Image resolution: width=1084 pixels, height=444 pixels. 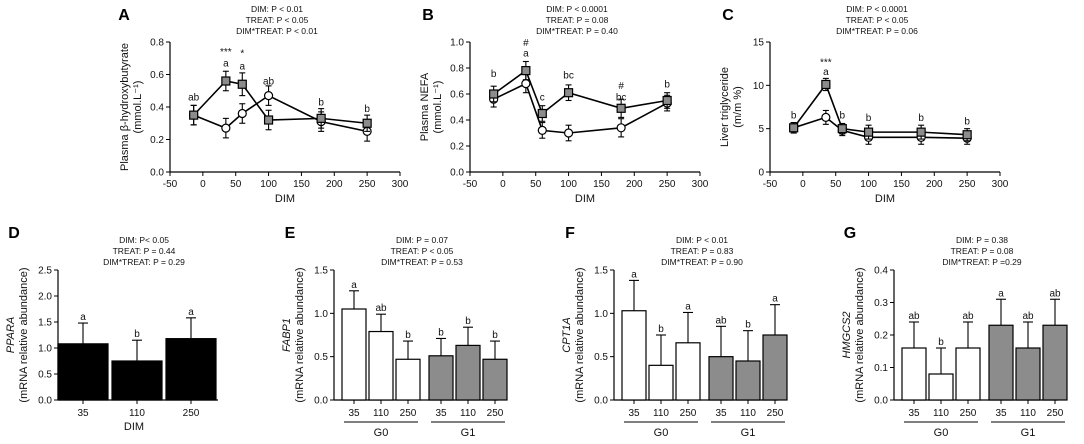 I want to click on y-tick-label: 0.8, so click(x=457, y=69).